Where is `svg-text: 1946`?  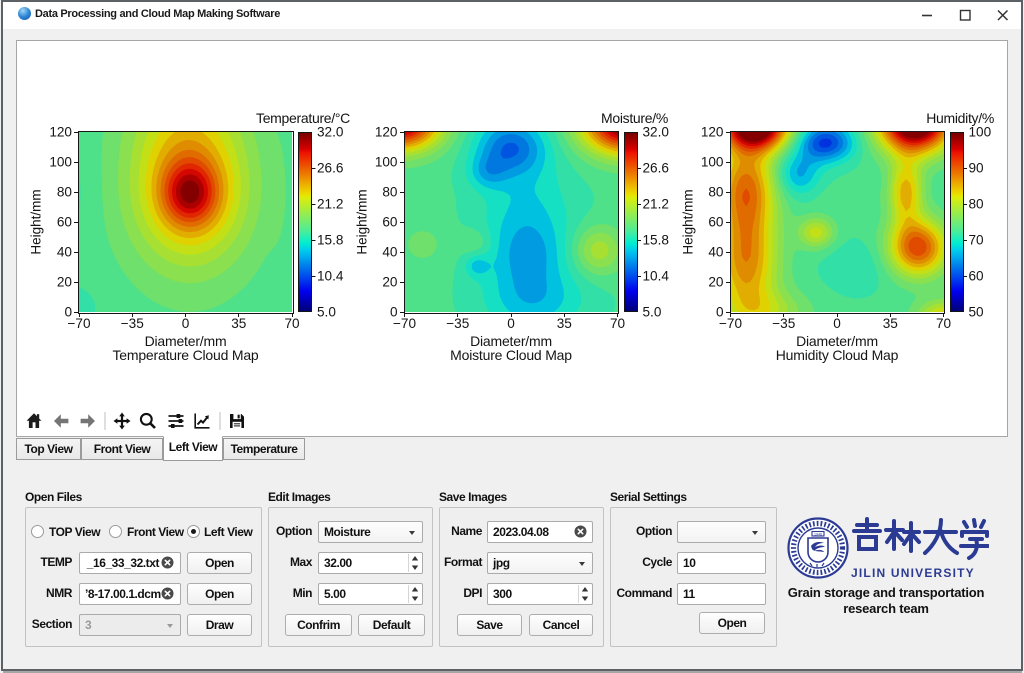
svg-text: 1946 is located at coordinates (818, 534).